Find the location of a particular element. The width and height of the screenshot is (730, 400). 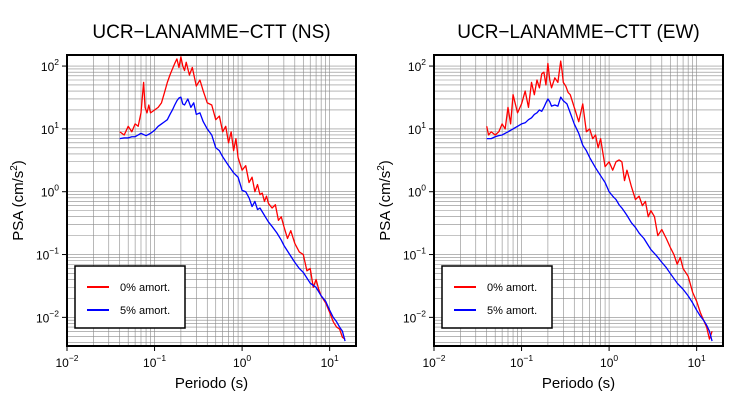

chart-1-legend-box is located at coordinates (497, 297).